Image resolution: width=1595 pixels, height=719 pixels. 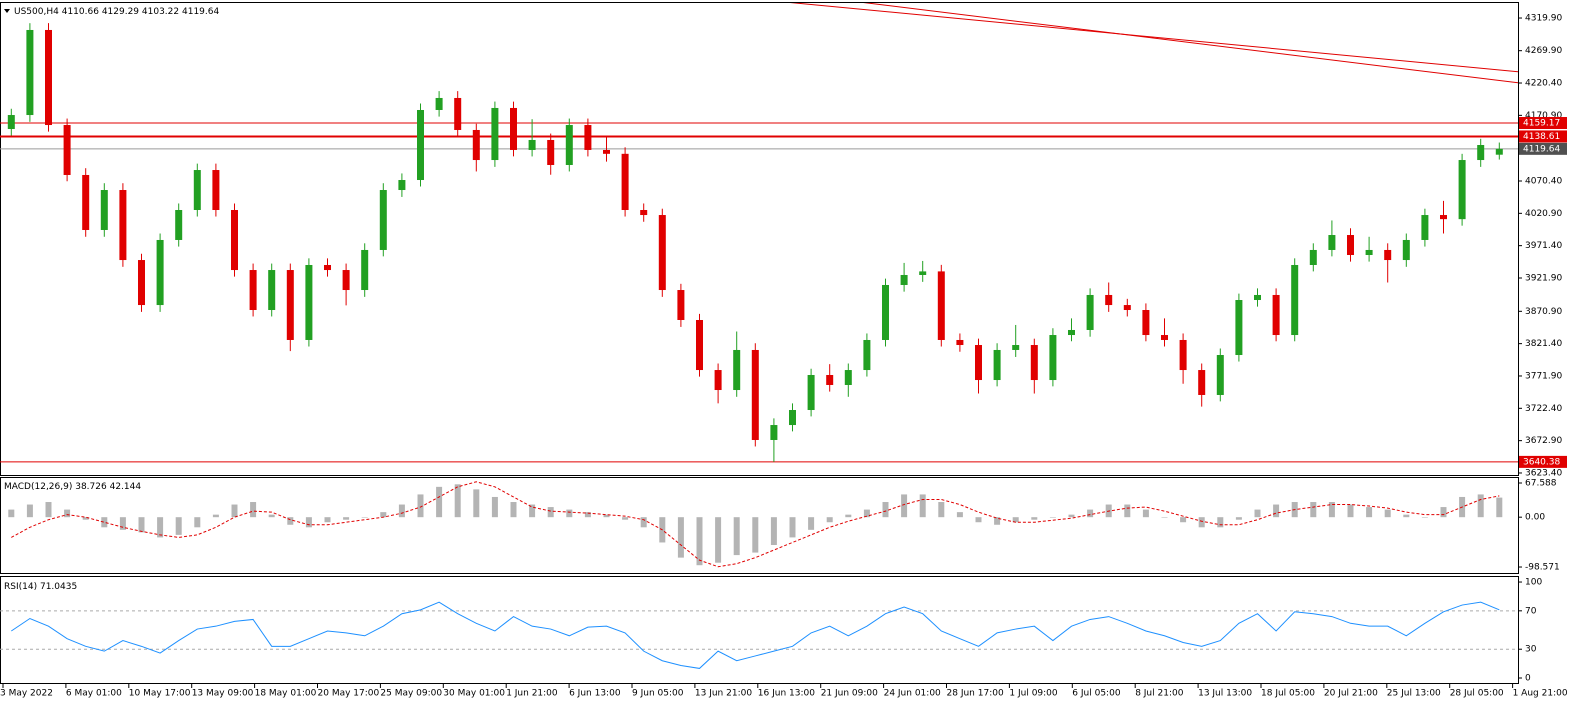 What do you see at coordinates (1543, 278) in the screenshot?
I see `y-tick-label: 3921.90` at bounding box center [1543, 278].